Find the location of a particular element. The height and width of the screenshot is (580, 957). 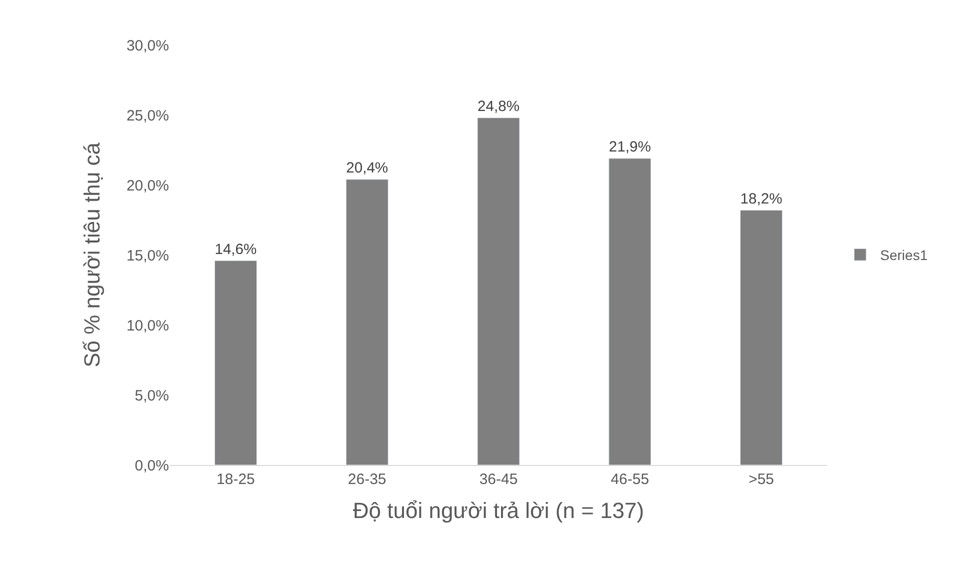

y-tick-label: 15,0% is located at coordinates (147, 255).